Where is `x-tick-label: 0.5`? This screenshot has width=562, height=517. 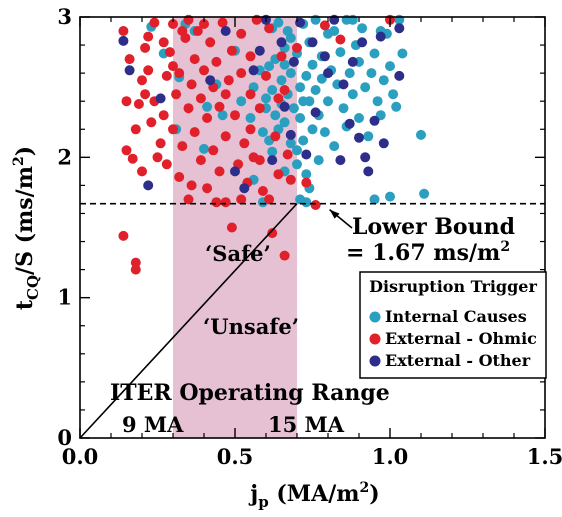
x-tick-label: 0.5 is located at coordinates (235, 456).